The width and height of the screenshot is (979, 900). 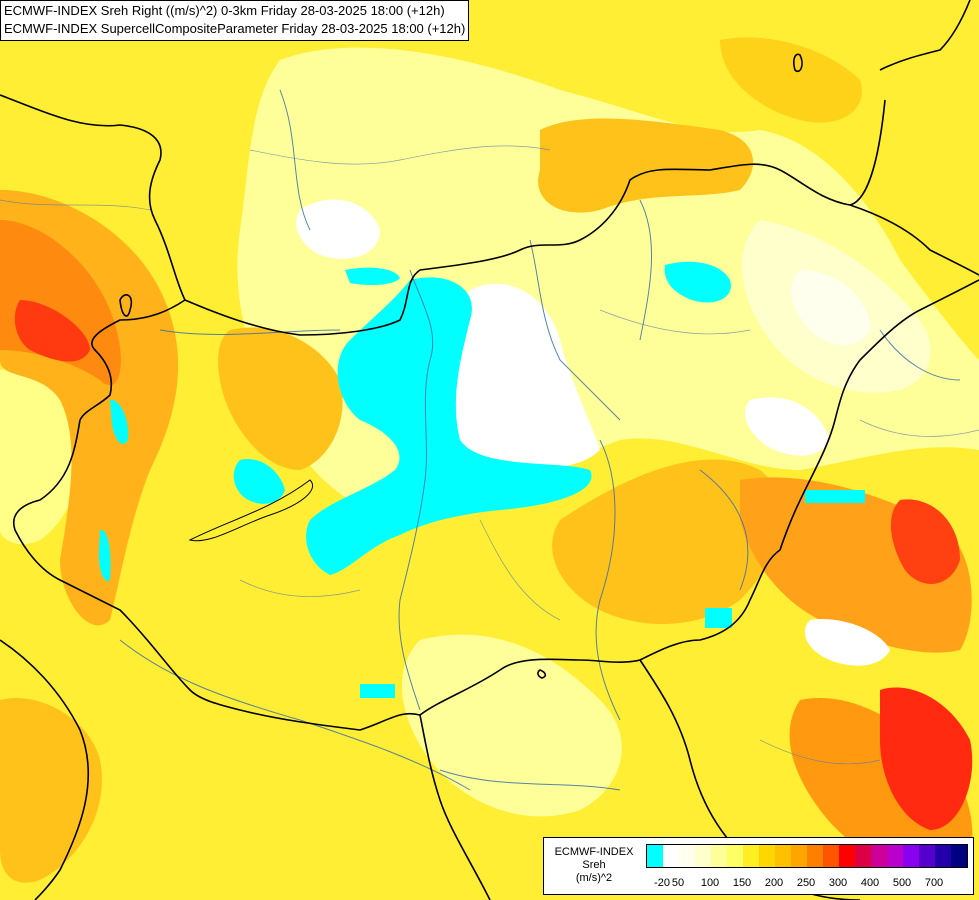 I want to click on field-orange-se2, so click(x=881, y=789).